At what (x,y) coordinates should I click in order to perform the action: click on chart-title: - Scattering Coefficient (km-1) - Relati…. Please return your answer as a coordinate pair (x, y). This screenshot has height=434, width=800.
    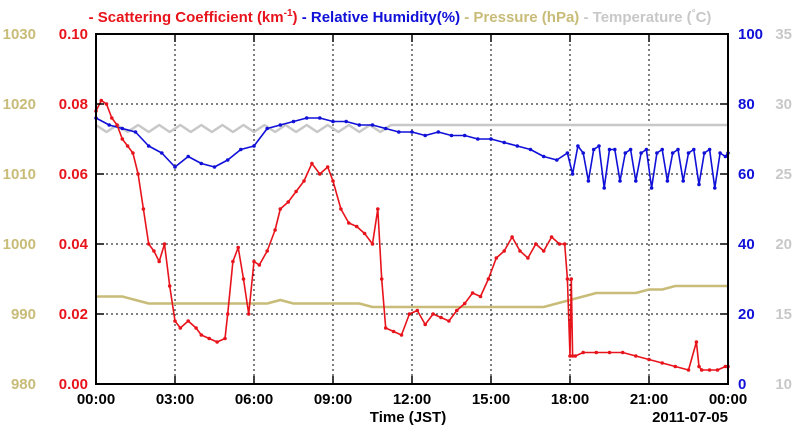
    Looking at the image, I should click on (400, 17).